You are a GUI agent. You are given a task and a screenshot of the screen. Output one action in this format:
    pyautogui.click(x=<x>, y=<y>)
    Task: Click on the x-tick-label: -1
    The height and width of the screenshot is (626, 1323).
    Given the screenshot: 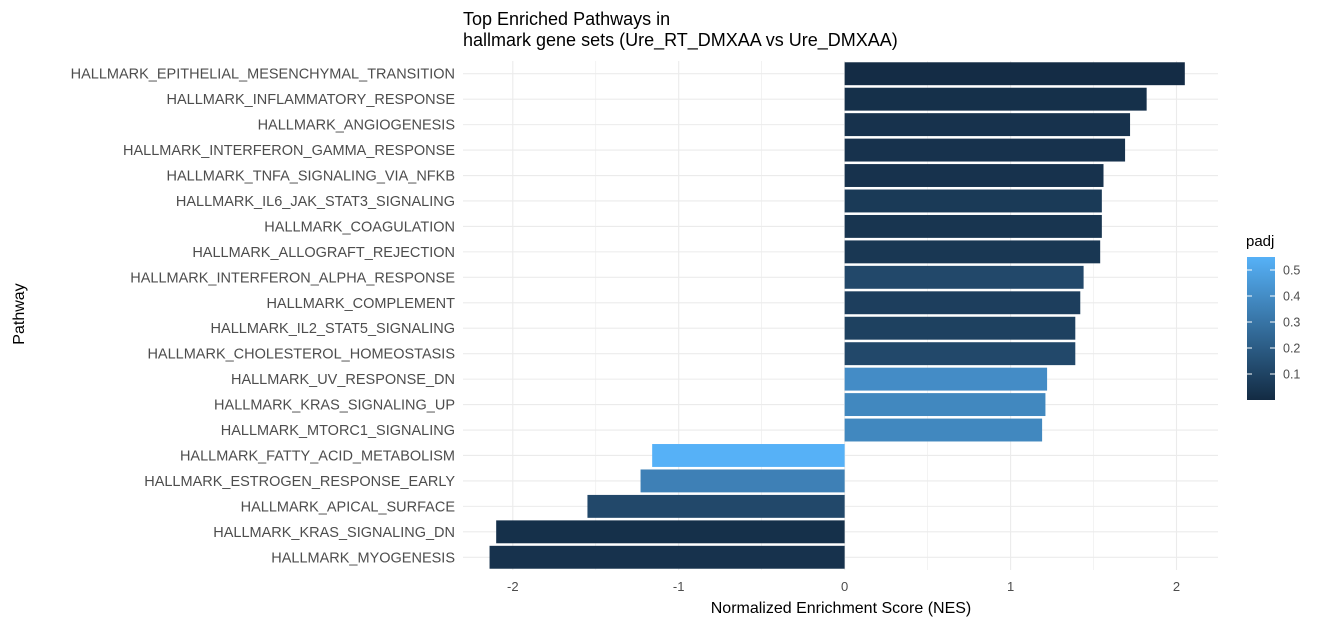 What is the action you would take?
    pyautogui.click(x=679, y=586)
    